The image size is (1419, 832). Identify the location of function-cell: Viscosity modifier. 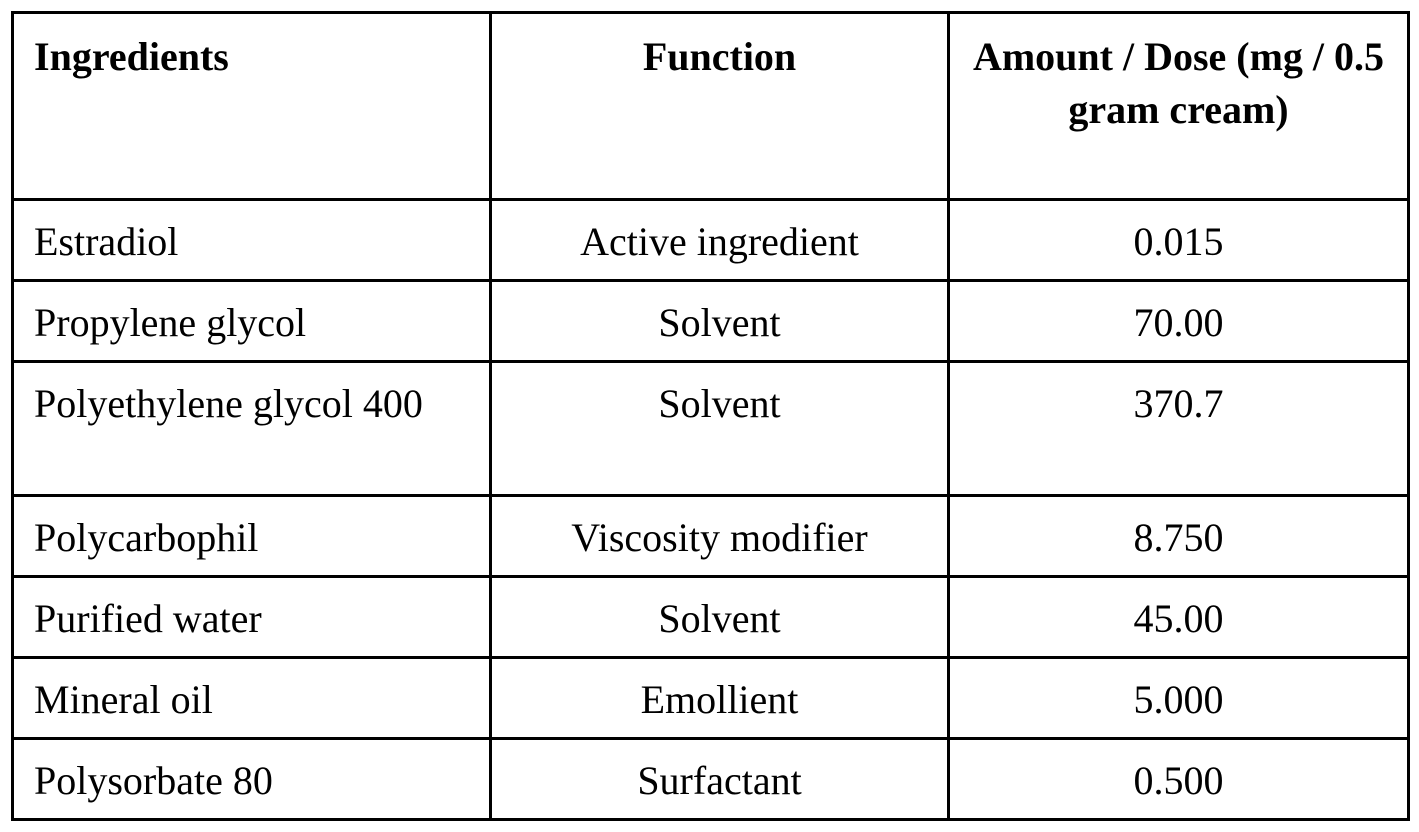
(720, 536).